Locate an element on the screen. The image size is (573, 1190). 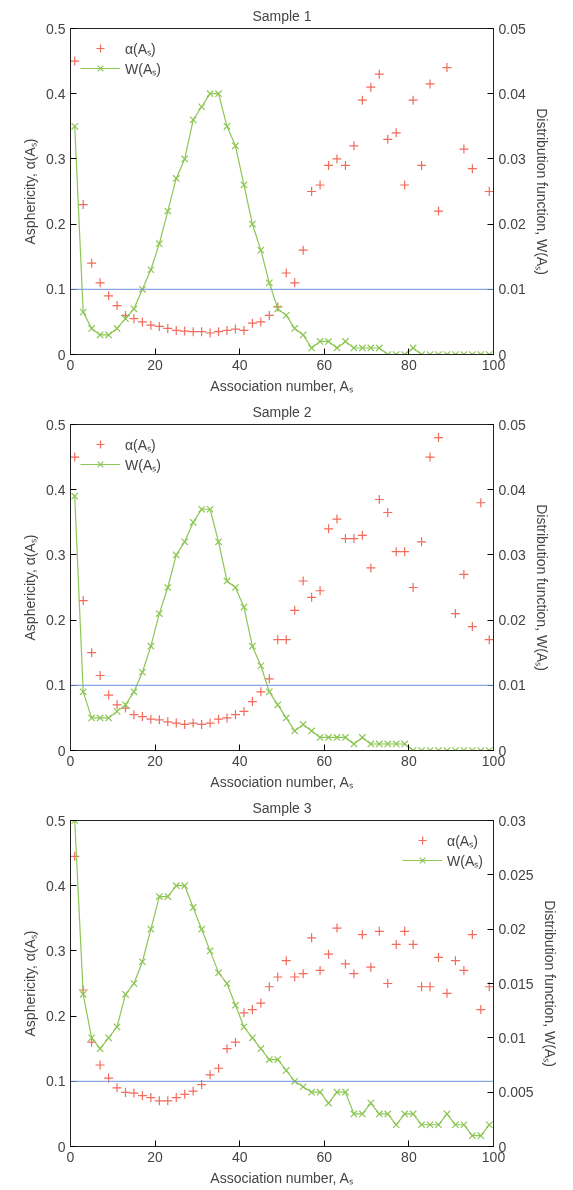
y2-tick-label: 0.005 is located at coordinates (516, 1092).